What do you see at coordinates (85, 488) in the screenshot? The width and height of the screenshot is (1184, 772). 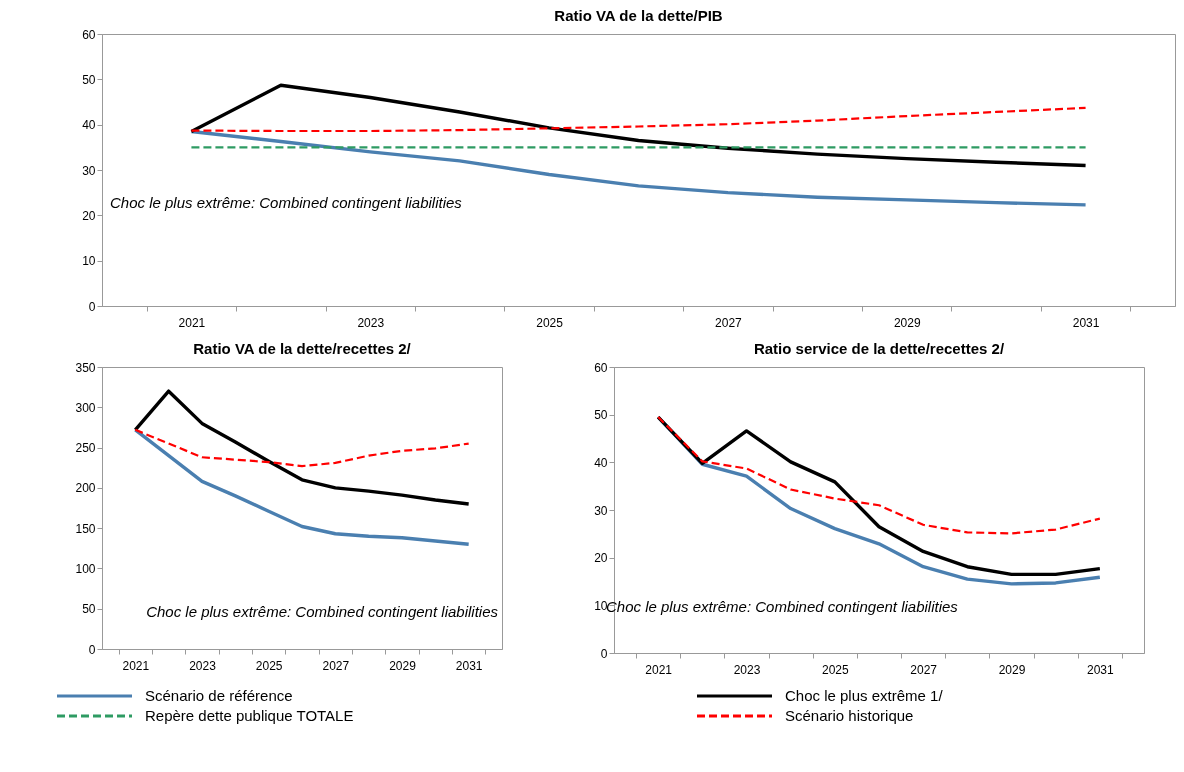 I see `y-tick-label: 200` at bounding box center [85, 488].